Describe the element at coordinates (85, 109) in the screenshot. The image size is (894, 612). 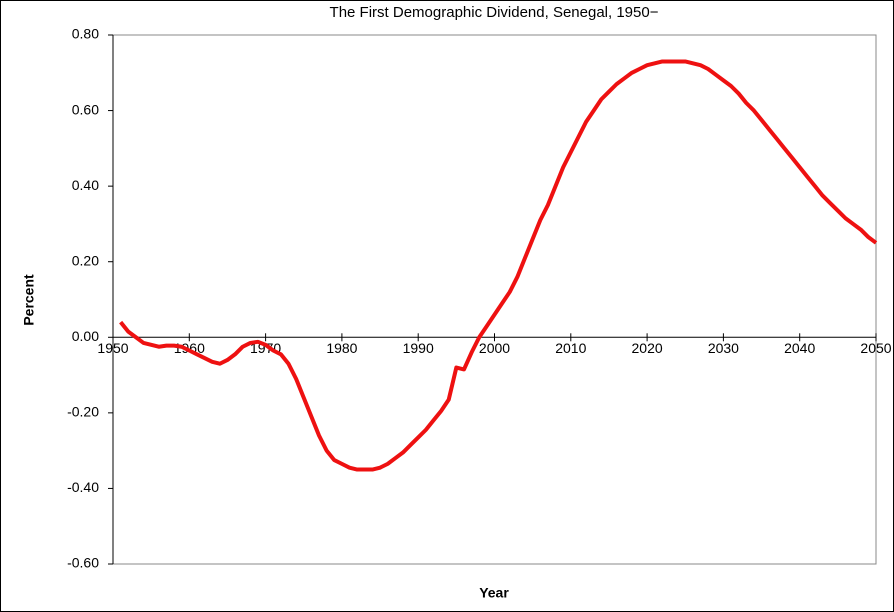
I see `y-tick-label: 0.60` at that location.